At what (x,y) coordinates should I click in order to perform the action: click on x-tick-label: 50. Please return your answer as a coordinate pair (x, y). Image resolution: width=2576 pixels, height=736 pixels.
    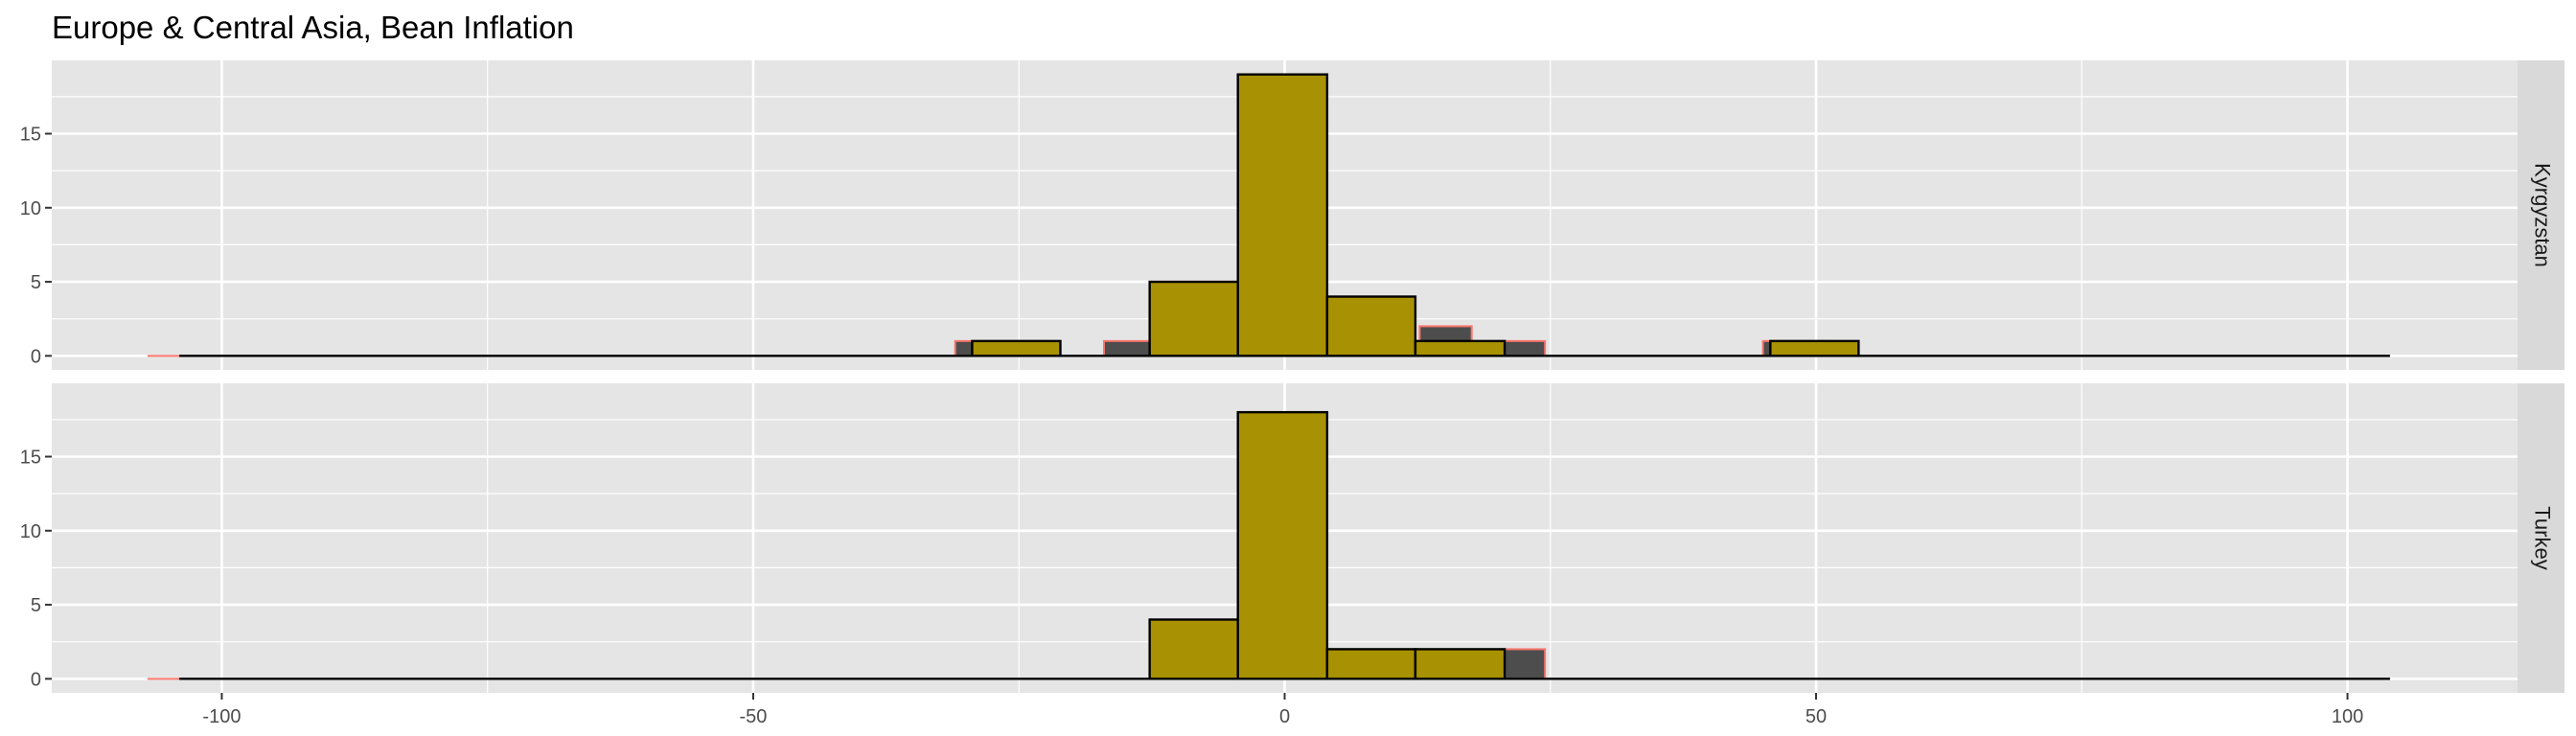
    Looking at the image, I should click on (1816, 716).